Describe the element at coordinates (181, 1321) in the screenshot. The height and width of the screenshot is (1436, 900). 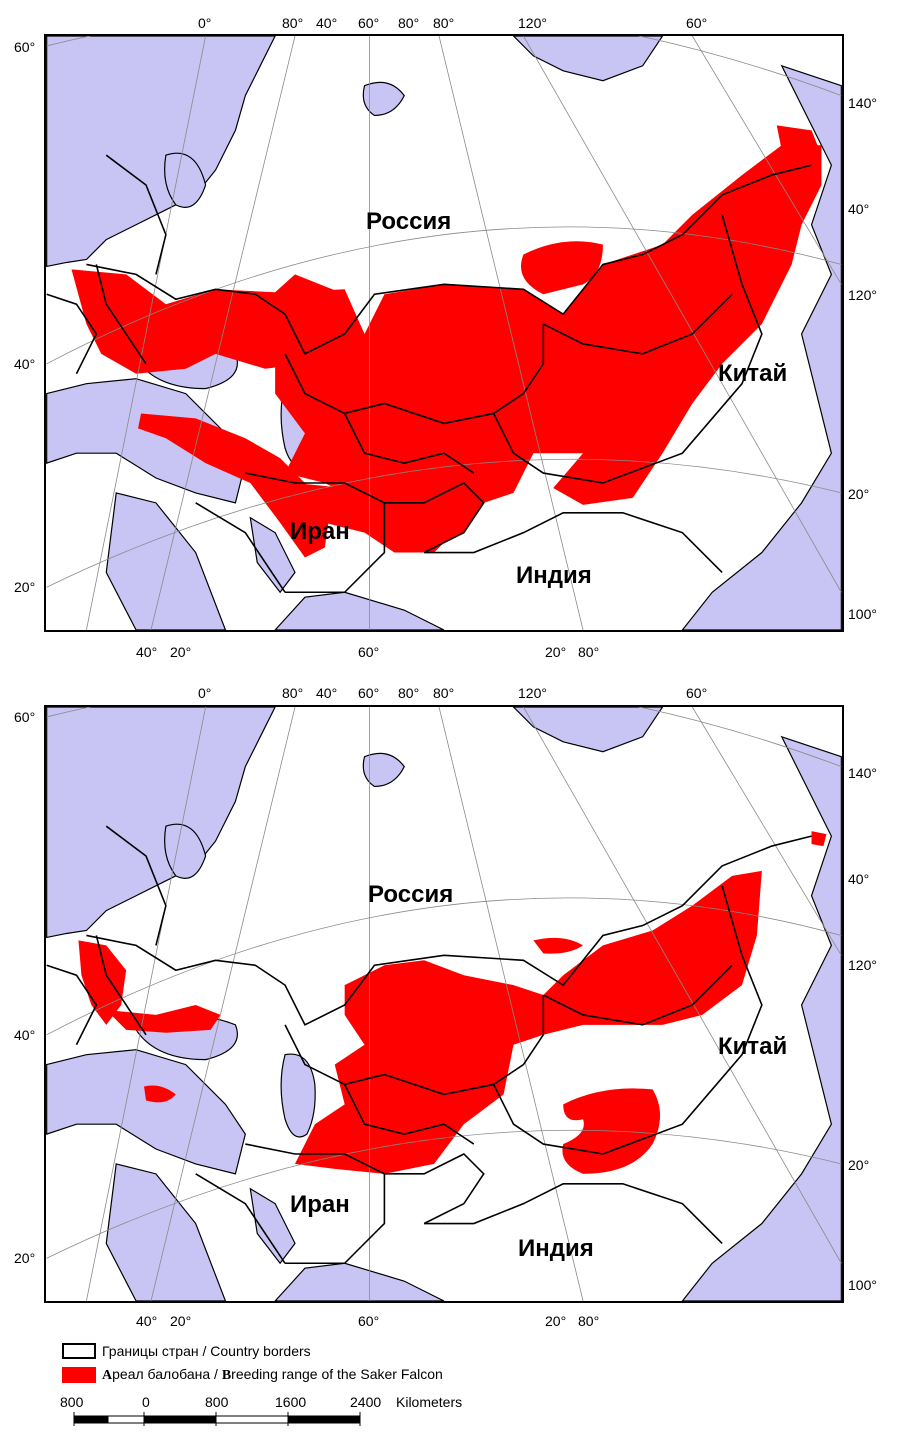
I see `bottom-label-bottom-2: 20°` at that location.